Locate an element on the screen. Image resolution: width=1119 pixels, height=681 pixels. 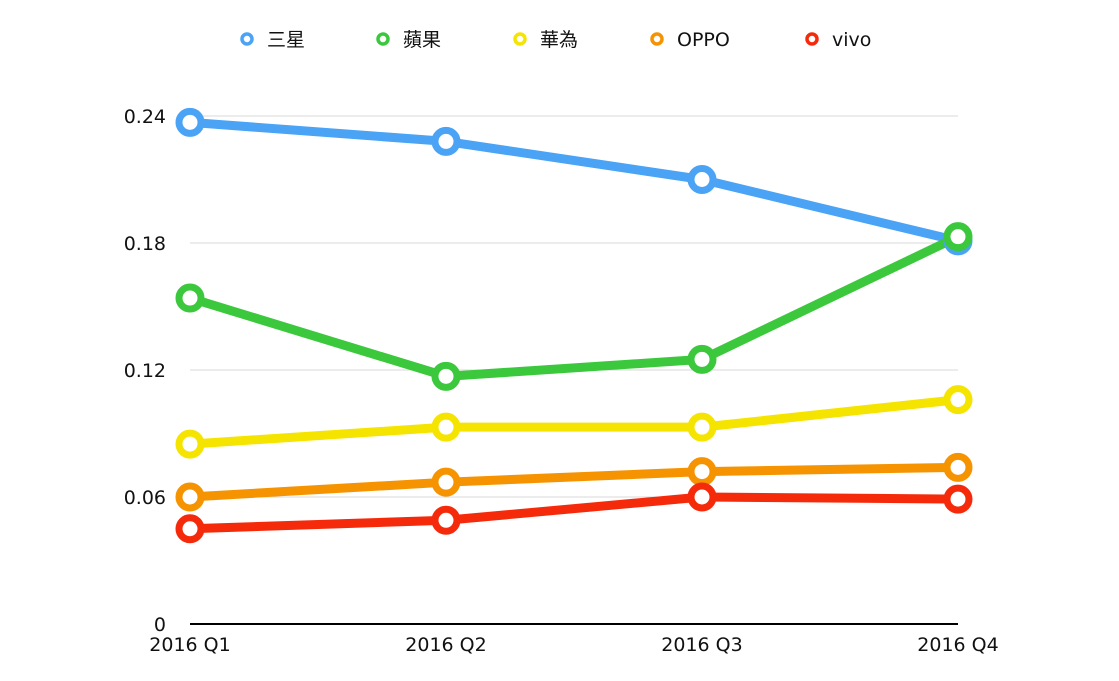
y-tick-label: 0.12 is located at coordinates (145, 371).